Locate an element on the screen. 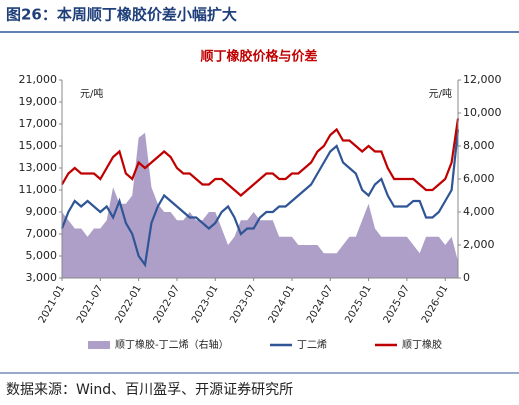 This screenshot has width=519, height=405. x-tick-label: 2025-01 is located at coordinates (358, 305).